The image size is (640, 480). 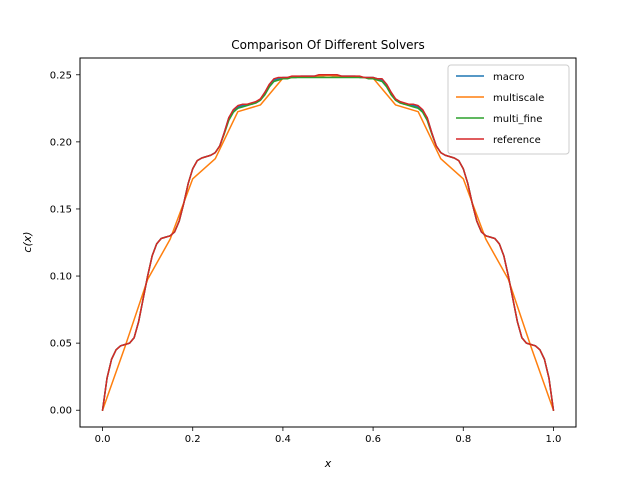 What do you see at coordinates (65, 243) in the screenshot?
I see `y-axis-ticks: 0.00 0.05 0.10 0.15 0.20 0.25` at bounding box center [65, 243].